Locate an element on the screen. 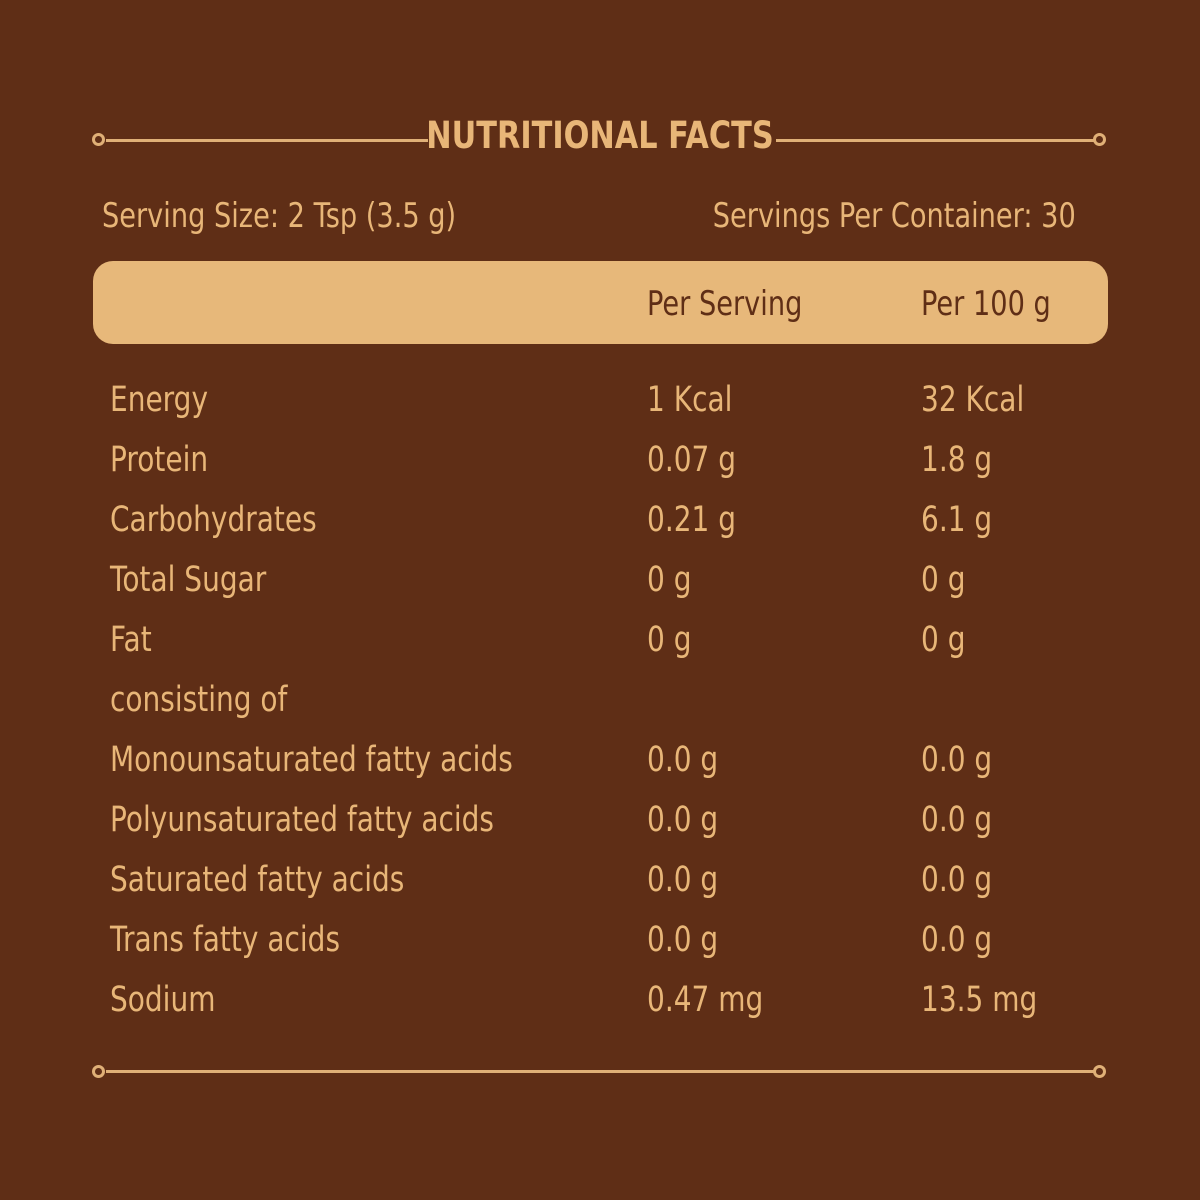 The width and height of the screenshot is (1200, 1200). serving-size: Serving Size: 2 Tsp (3.5 g) is located at coordinates (279, 216).